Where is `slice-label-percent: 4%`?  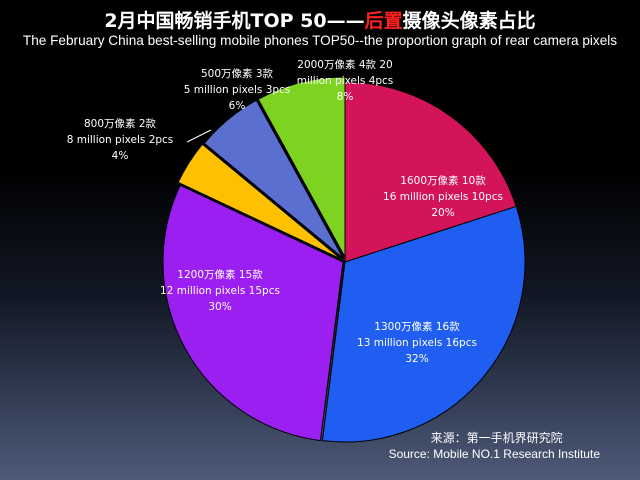 slice-label-percent: 4% is located at coordinates (120, 156).